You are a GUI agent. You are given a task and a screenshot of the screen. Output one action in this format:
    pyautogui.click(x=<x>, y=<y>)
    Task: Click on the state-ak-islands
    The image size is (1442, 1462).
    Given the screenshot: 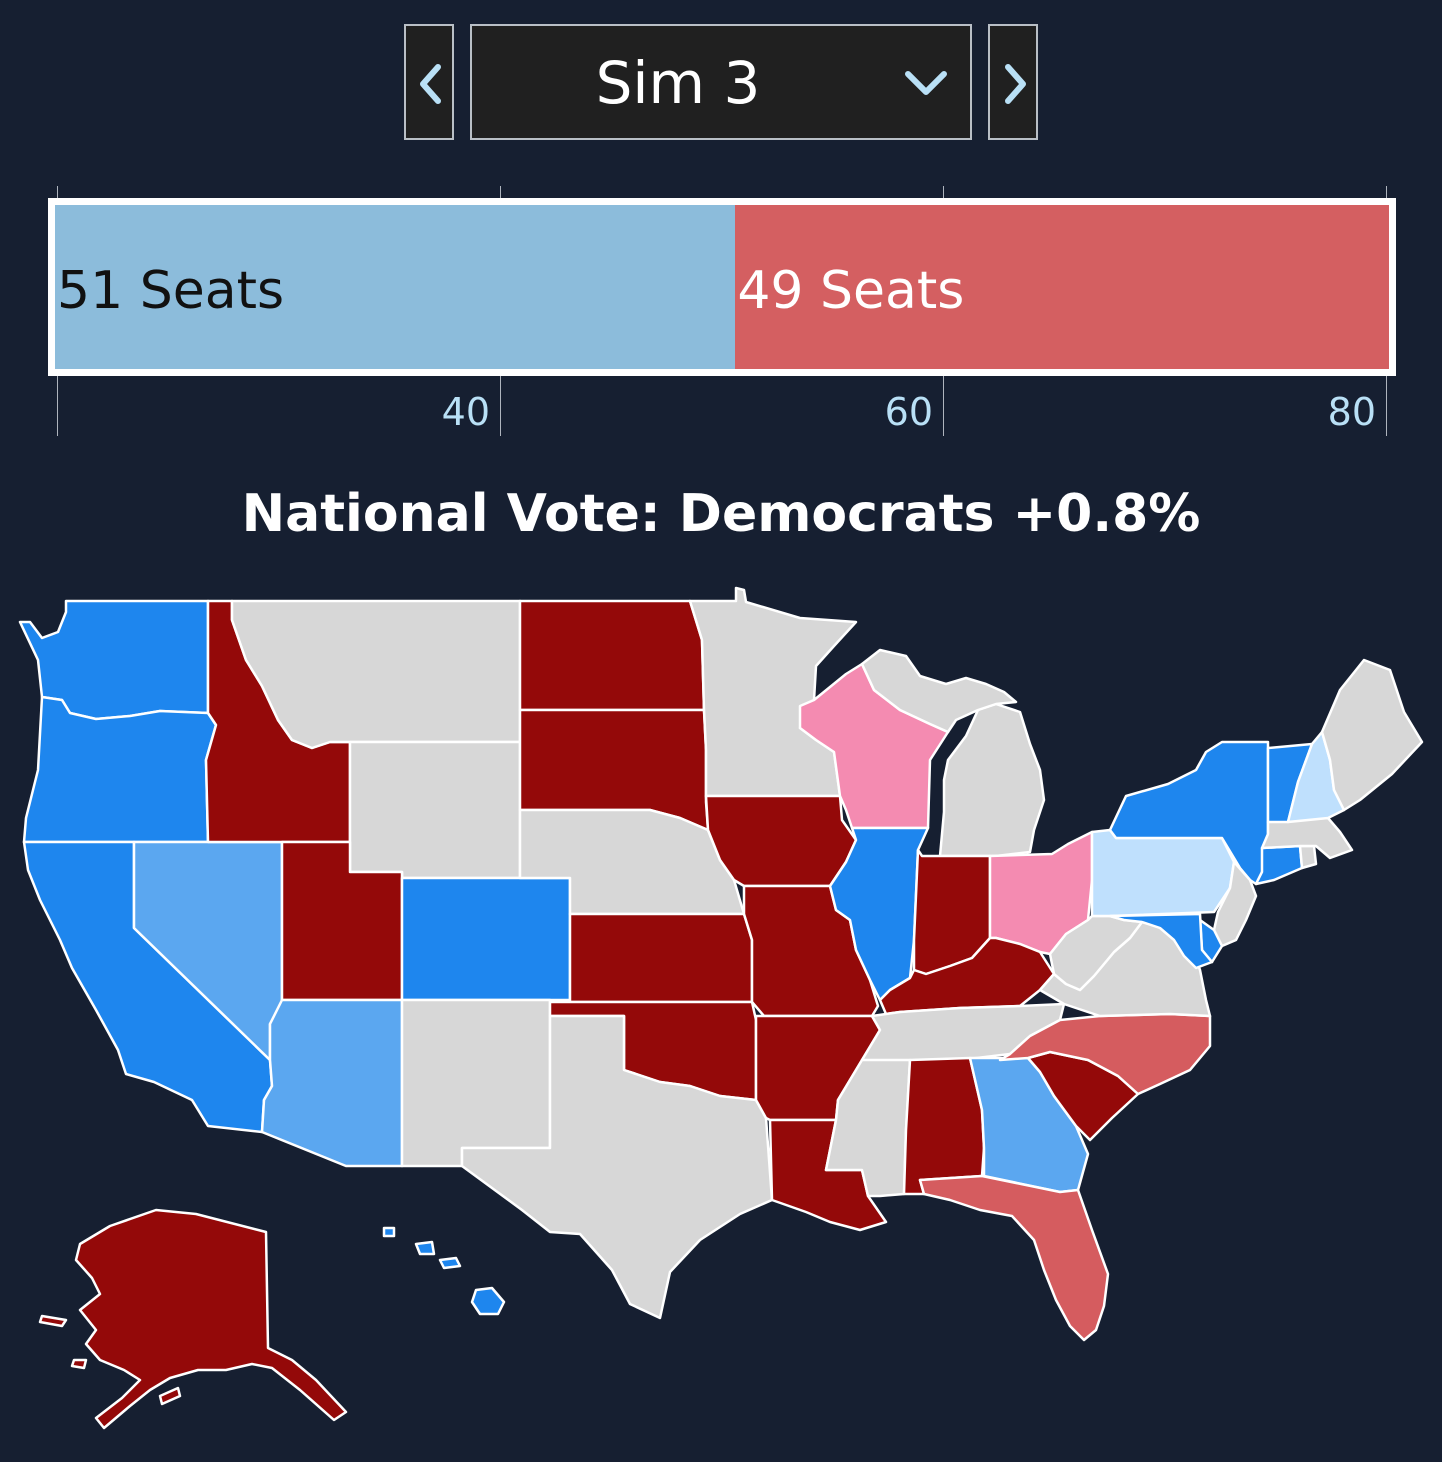 What is the action you would take?
    pyautogui.click(x=110, y=1360)
    